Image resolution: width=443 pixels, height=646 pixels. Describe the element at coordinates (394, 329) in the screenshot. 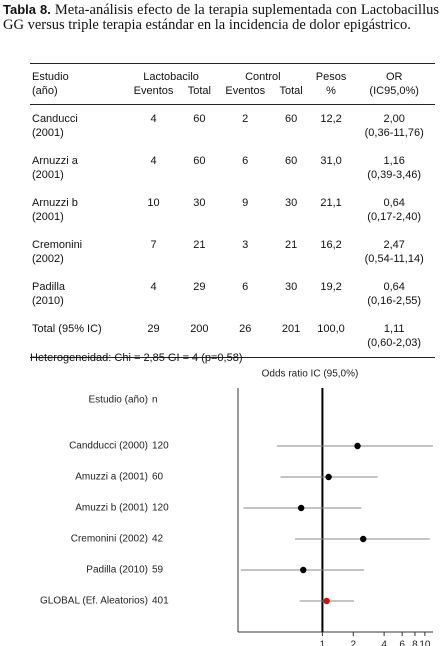

I see `cell-line: 1,11` at that location.